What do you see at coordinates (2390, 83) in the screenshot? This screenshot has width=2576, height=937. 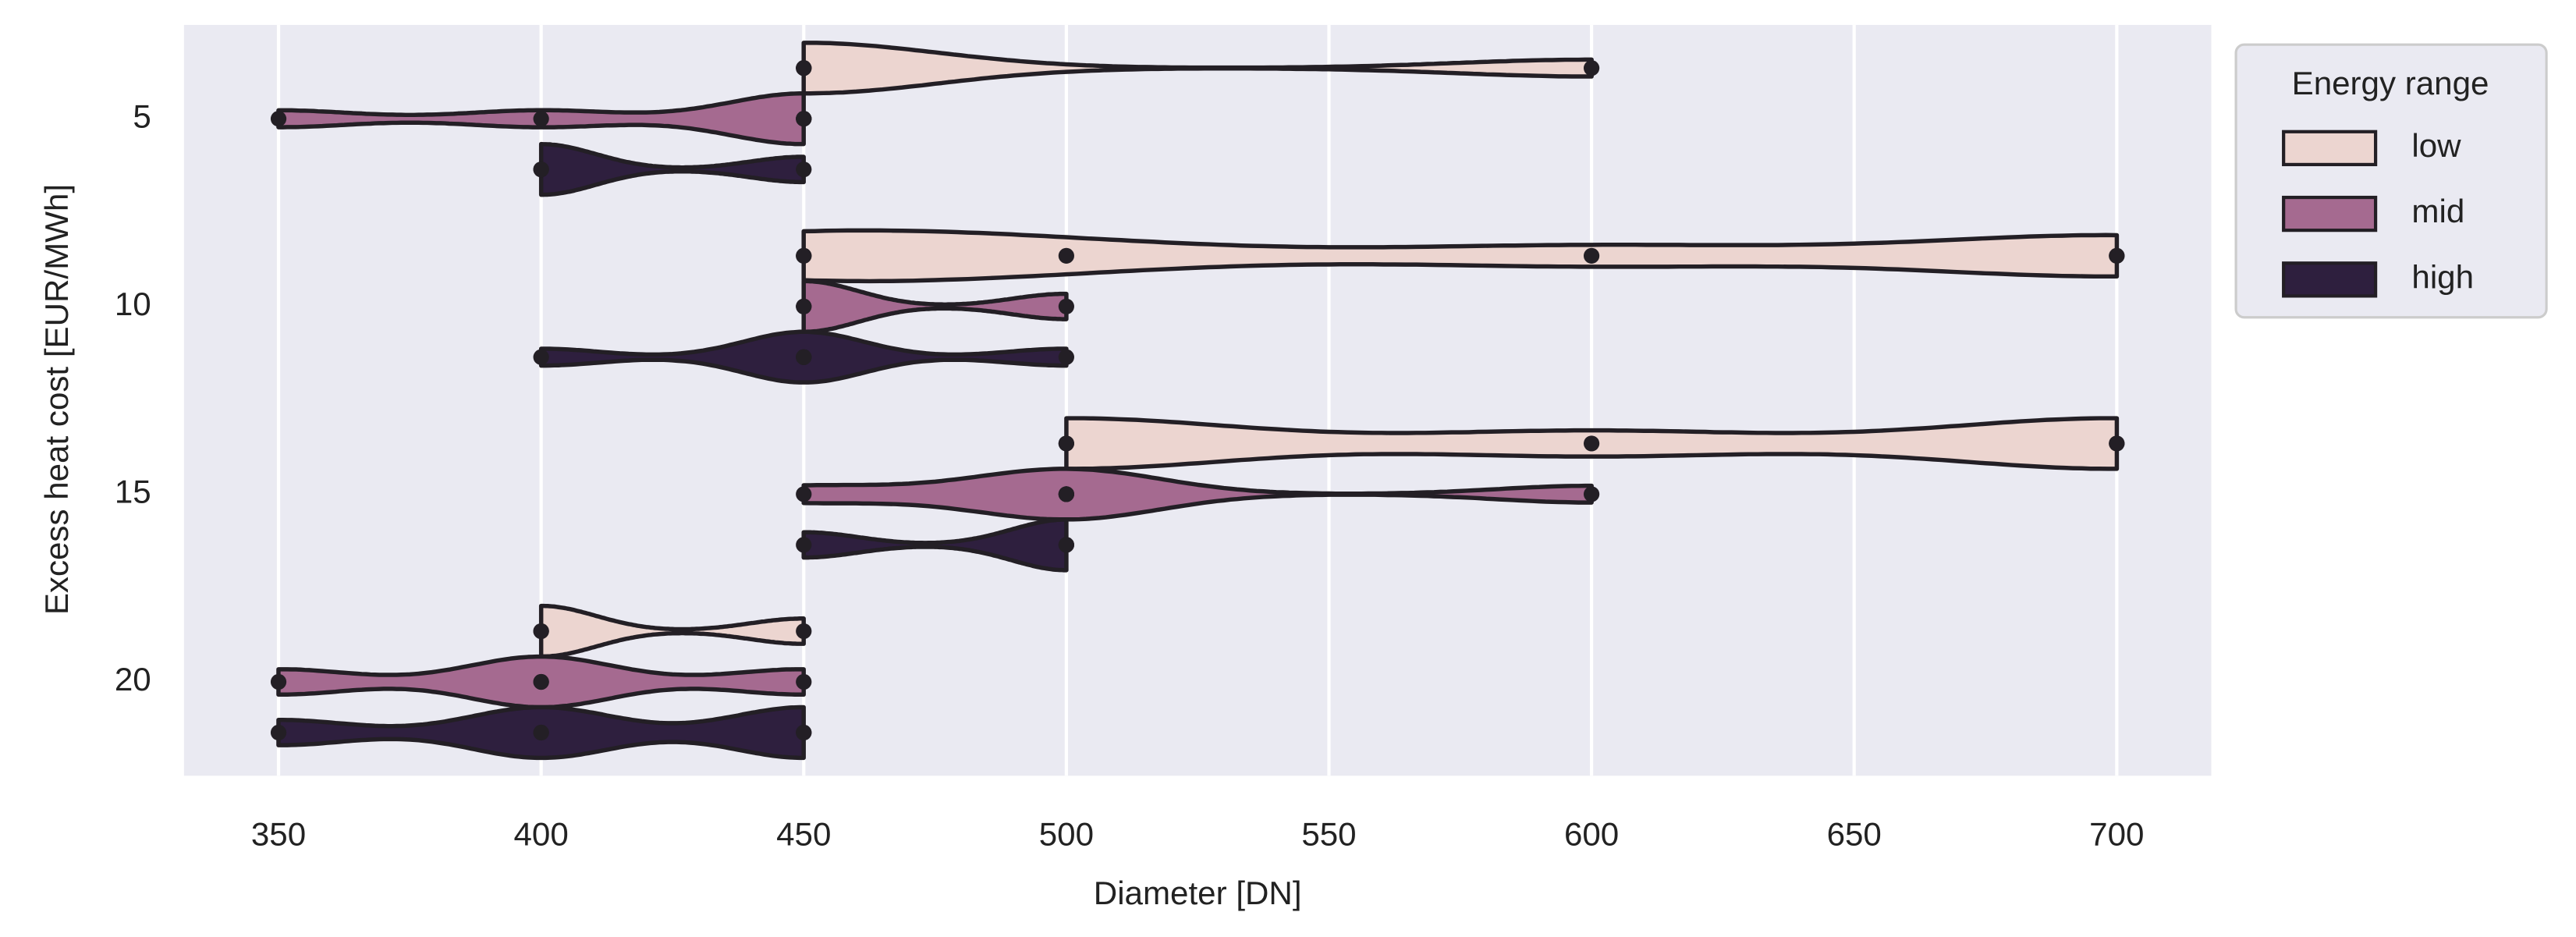 I see `legend-title: Energy range` at bounding box center [2390, 83].